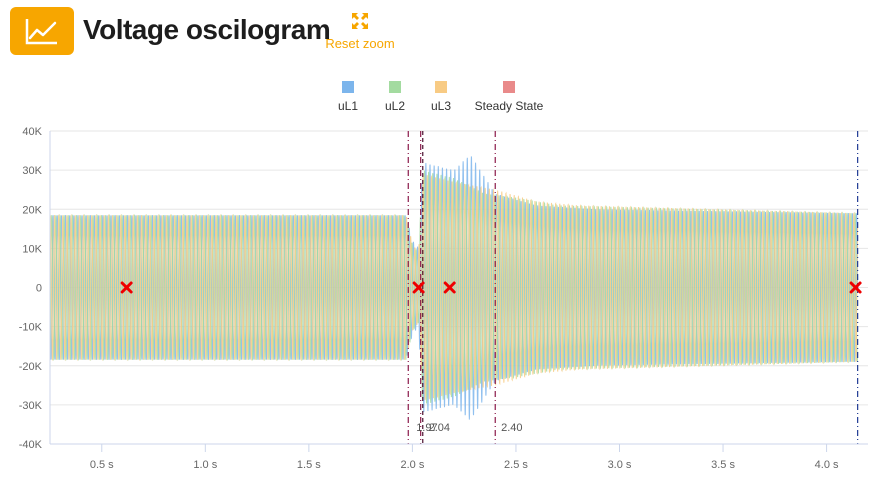  What do you see at coordinates (207, 29) in the screenshot?
I see `page-title: Voltage oscilogram` at bounding box center [207, 29].